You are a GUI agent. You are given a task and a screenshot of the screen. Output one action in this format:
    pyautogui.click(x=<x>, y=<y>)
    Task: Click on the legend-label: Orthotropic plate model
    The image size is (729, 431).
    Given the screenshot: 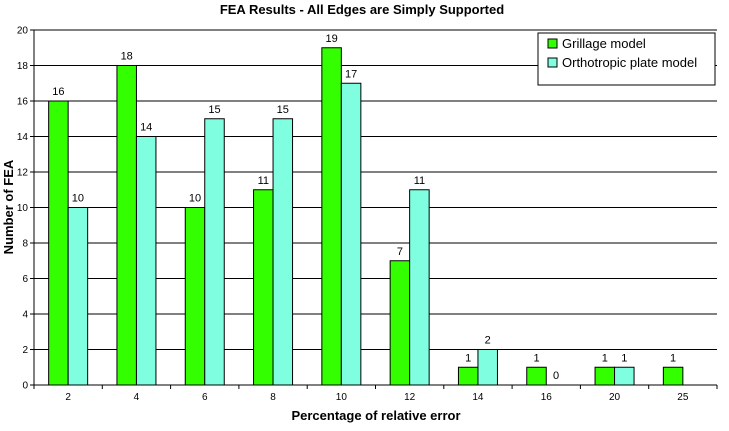 What is the action you would take?
    pyautogui.click(x=629, y=62)
    